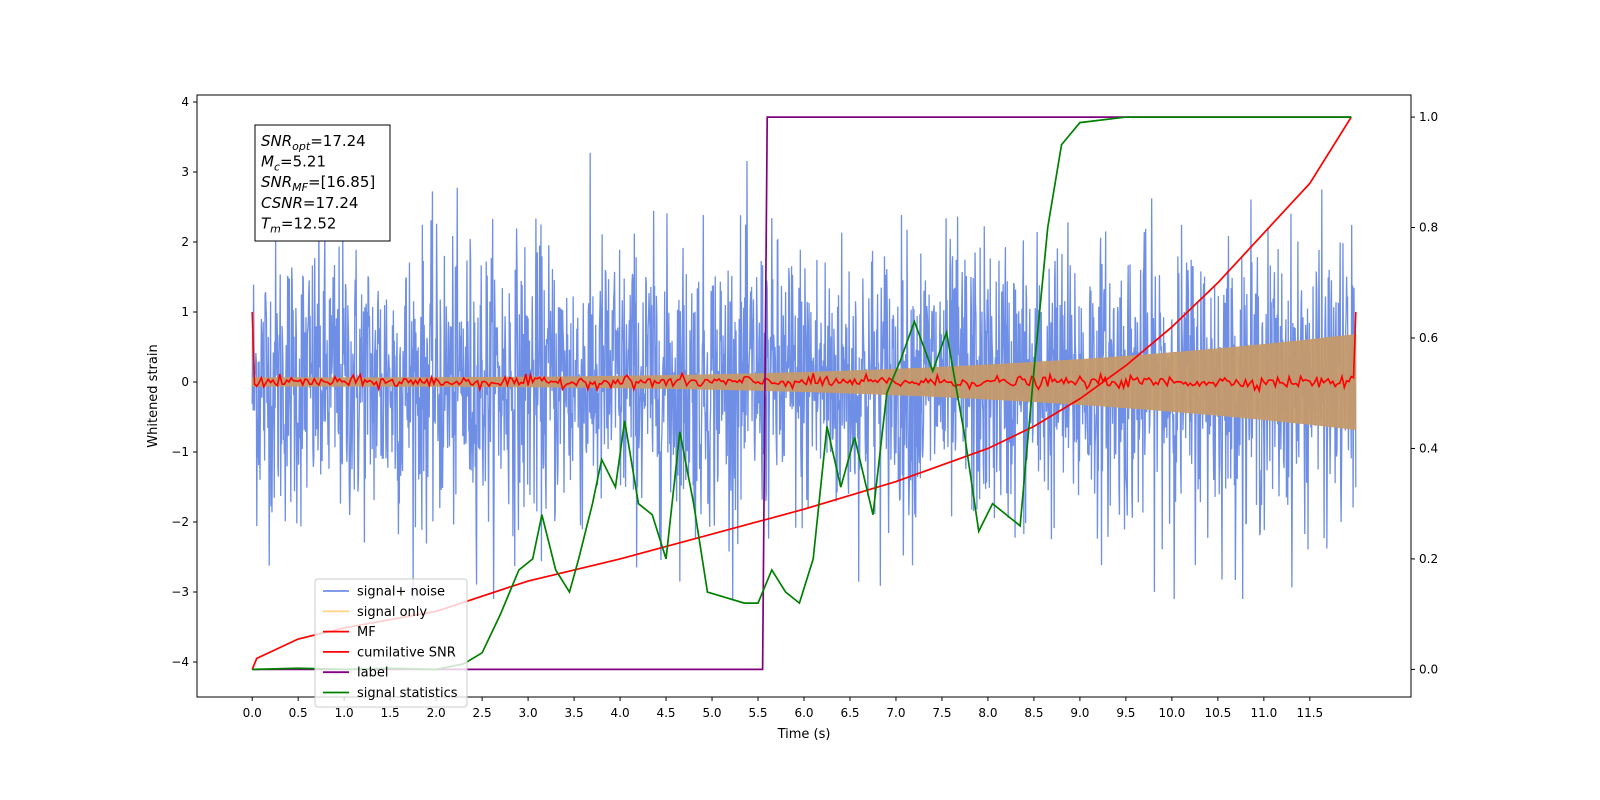 The height and width of the screenshot is (800, 1600). Describe the element at coordinates (185, 242) in the screenshot. I see `y-tick-label: 2` at that location.